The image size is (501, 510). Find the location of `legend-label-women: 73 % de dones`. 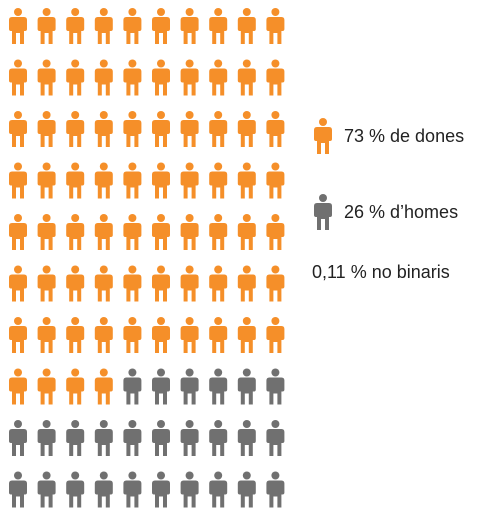

legend-label-women: 73 % de dones is located at coordinates (404, 135).